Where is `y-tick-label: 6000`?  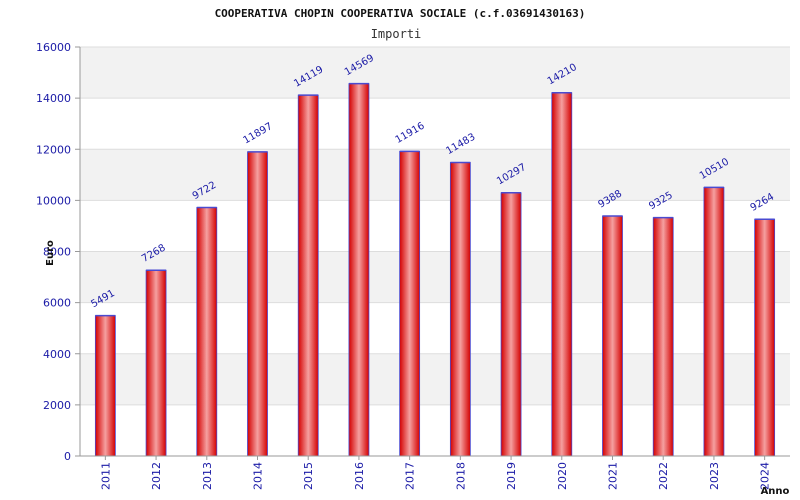 y-tick-label: 6000 is located at coordinates (57, 303).